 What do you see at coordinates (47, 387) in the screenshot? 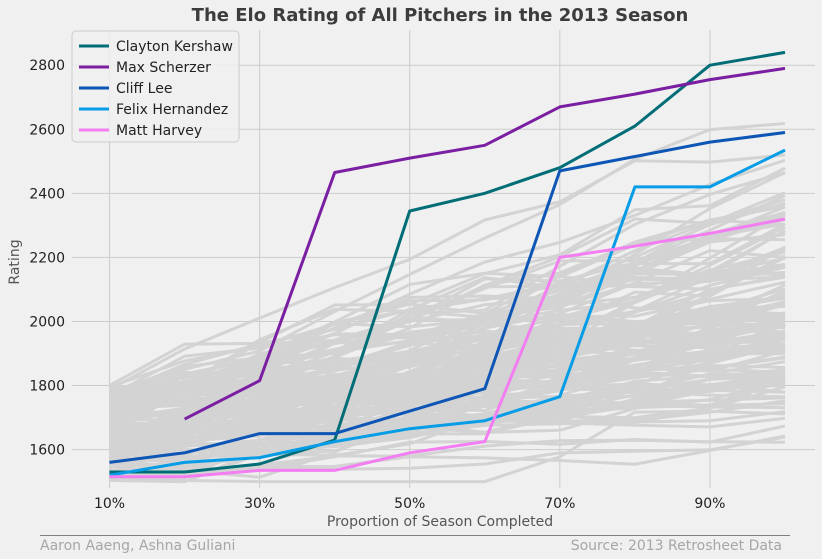
I see `y-tick-label: 1800` at bounding box center [47, 387].